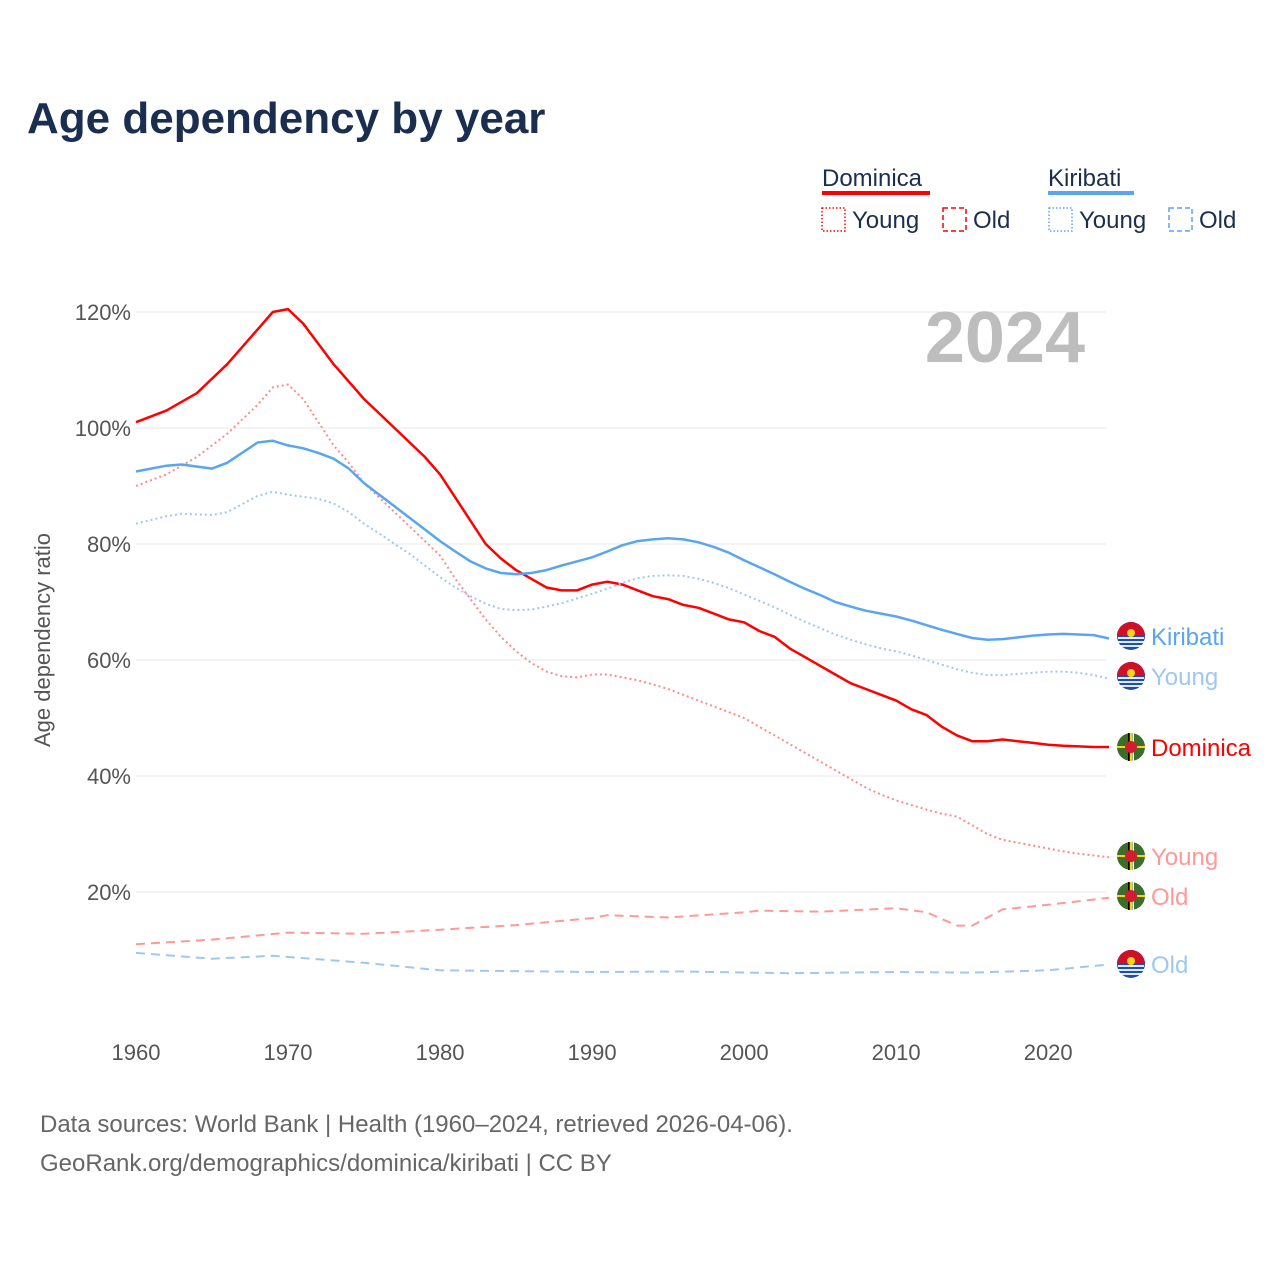 Image resolution: width=1280 pixels, height=1285 pixels. Describe the element at coordinates (1084, 178) in the screenshot. I see `legend-group-kiribati: Kiribati` at that location.